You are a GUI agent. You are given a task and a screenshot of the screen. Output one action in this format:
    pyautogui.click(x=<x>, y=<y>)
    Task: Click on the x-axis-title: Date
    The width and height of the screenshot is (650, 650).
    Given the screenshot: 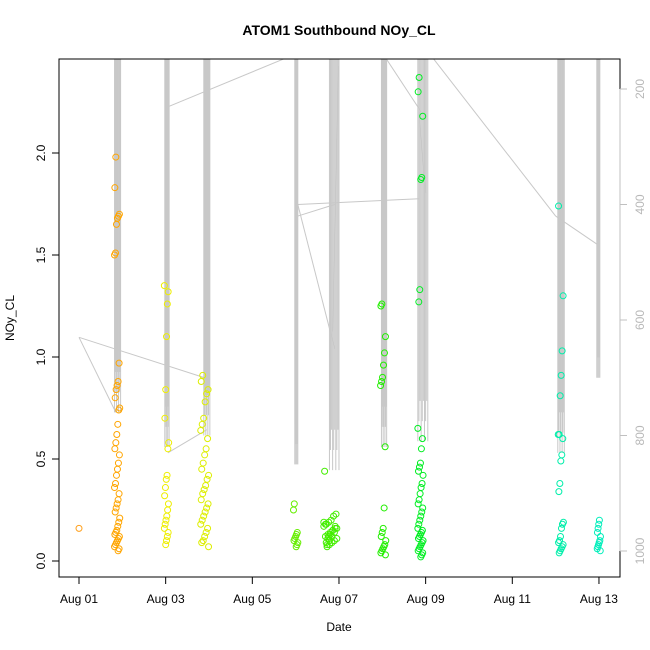 What is the action you would take?
    pyautogui.click(x=339, y=627)
    